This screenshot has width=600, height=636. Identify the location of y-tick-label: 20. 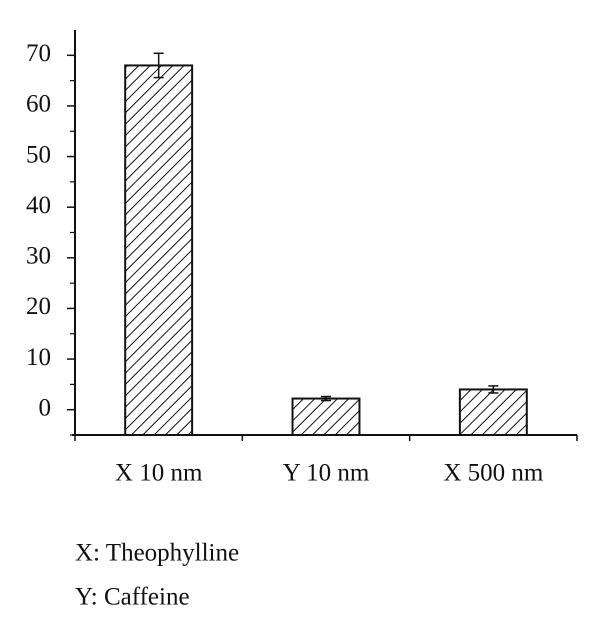
(38, 306).